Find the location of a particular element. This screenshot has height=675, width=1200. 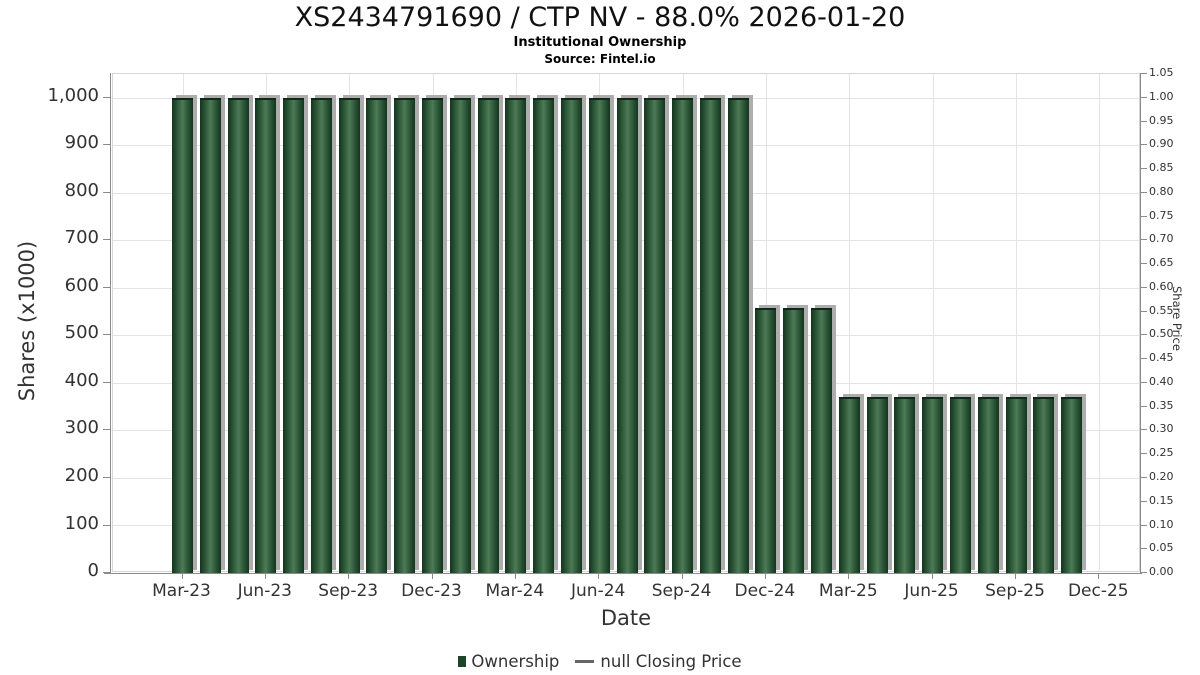

date-tick-label: Jun-23 is located at coordinates (264, 591).